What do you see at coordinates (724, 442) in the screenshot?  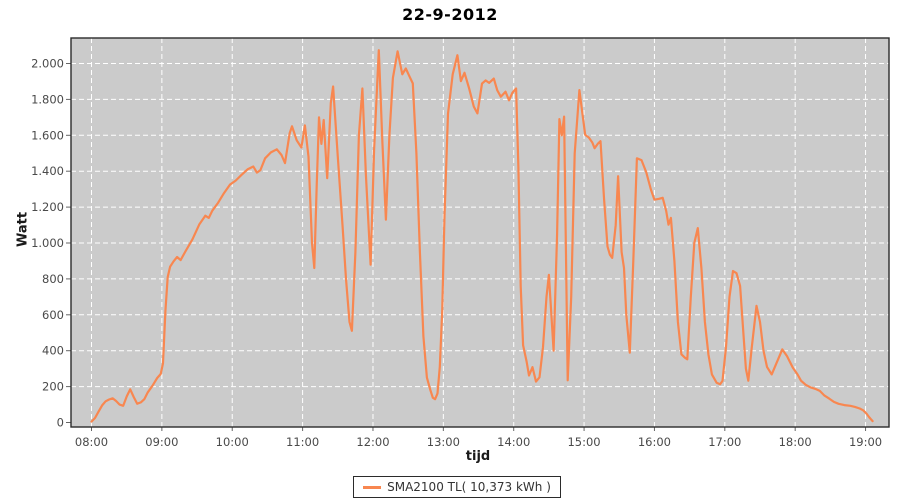 I see `x-tick-label: 17:00` at bounding box center [724, 442].